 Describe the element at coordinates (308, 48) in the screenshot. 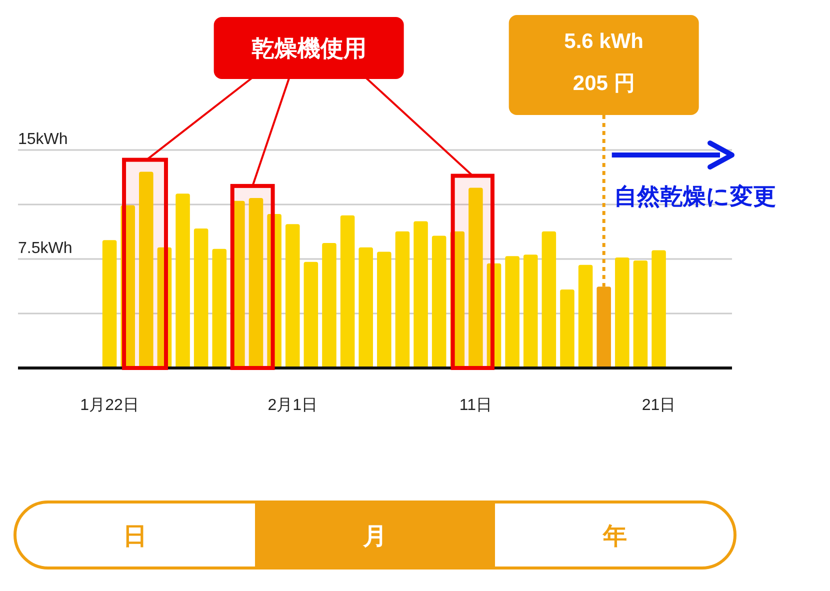

I see `annotation: 乾燥機使用` at that location.